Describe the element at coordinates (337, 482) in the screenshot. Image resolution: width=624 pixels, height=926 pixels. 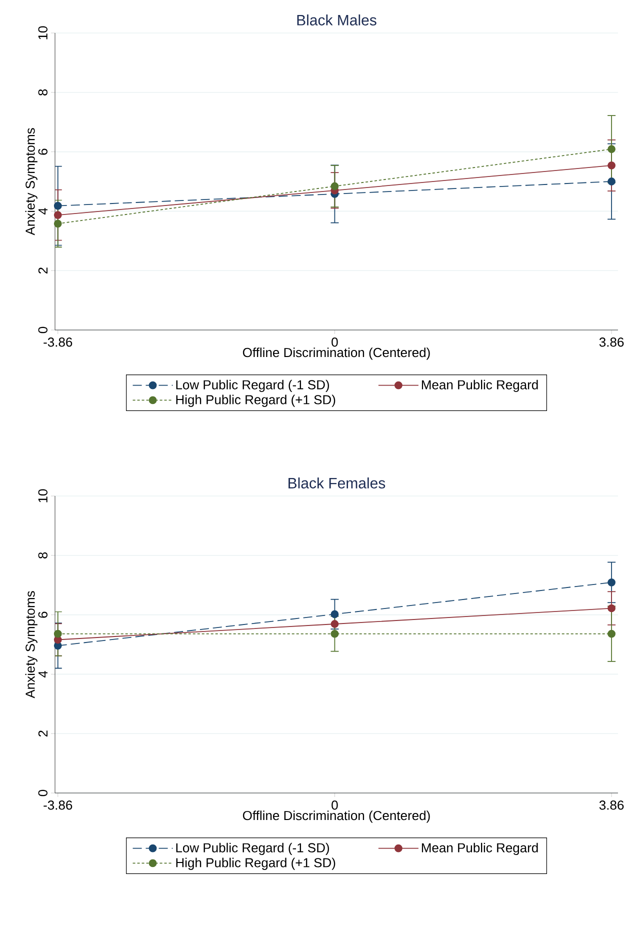
I see `chart-title: Black Females` at that location.